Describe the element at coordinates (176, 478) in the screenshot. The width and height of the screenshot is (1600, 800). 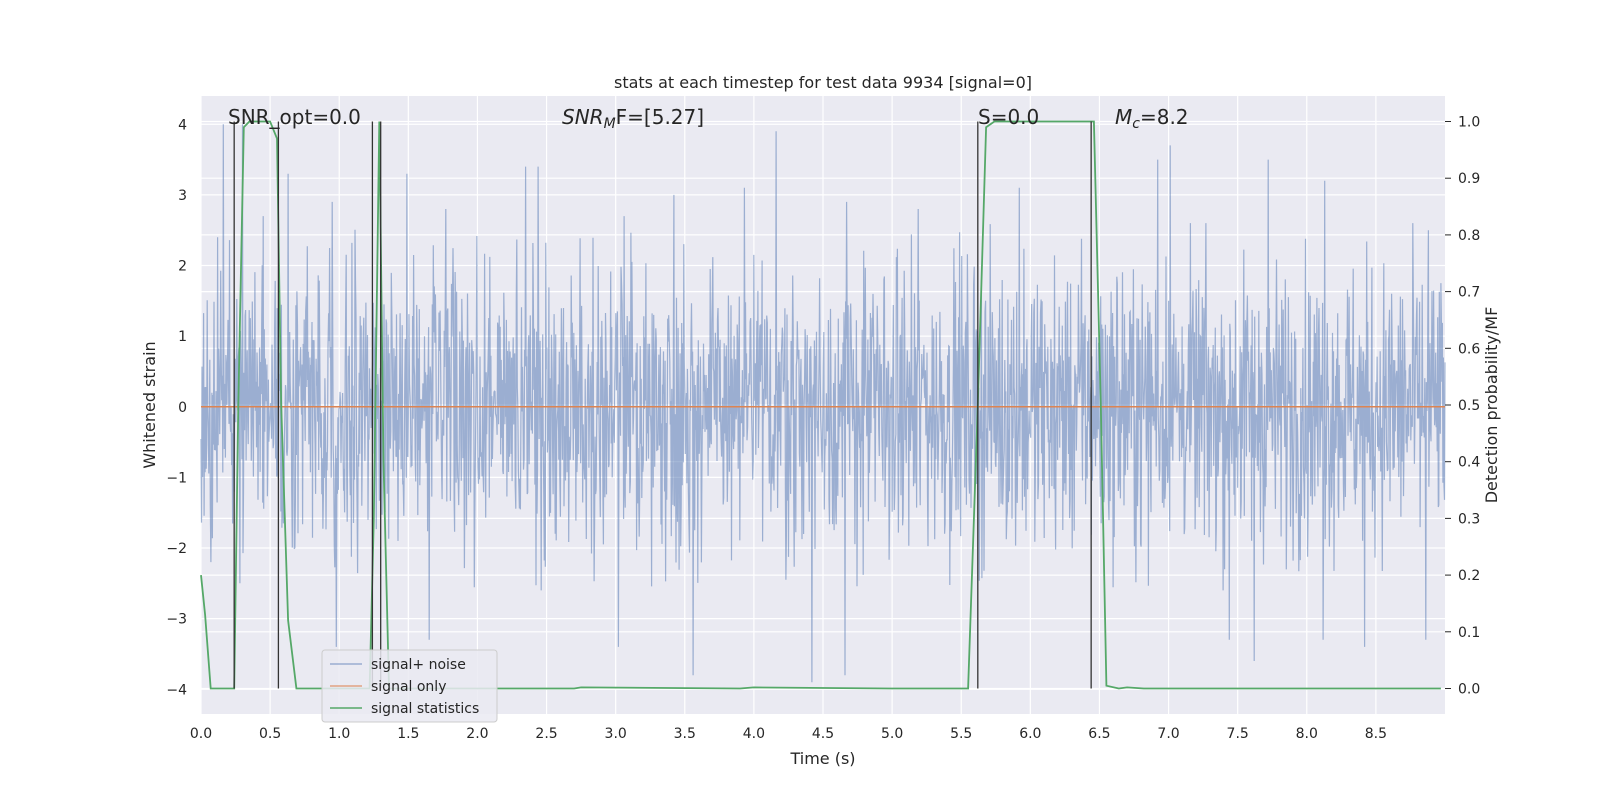
I see `y-tick-label: −1` at that location.